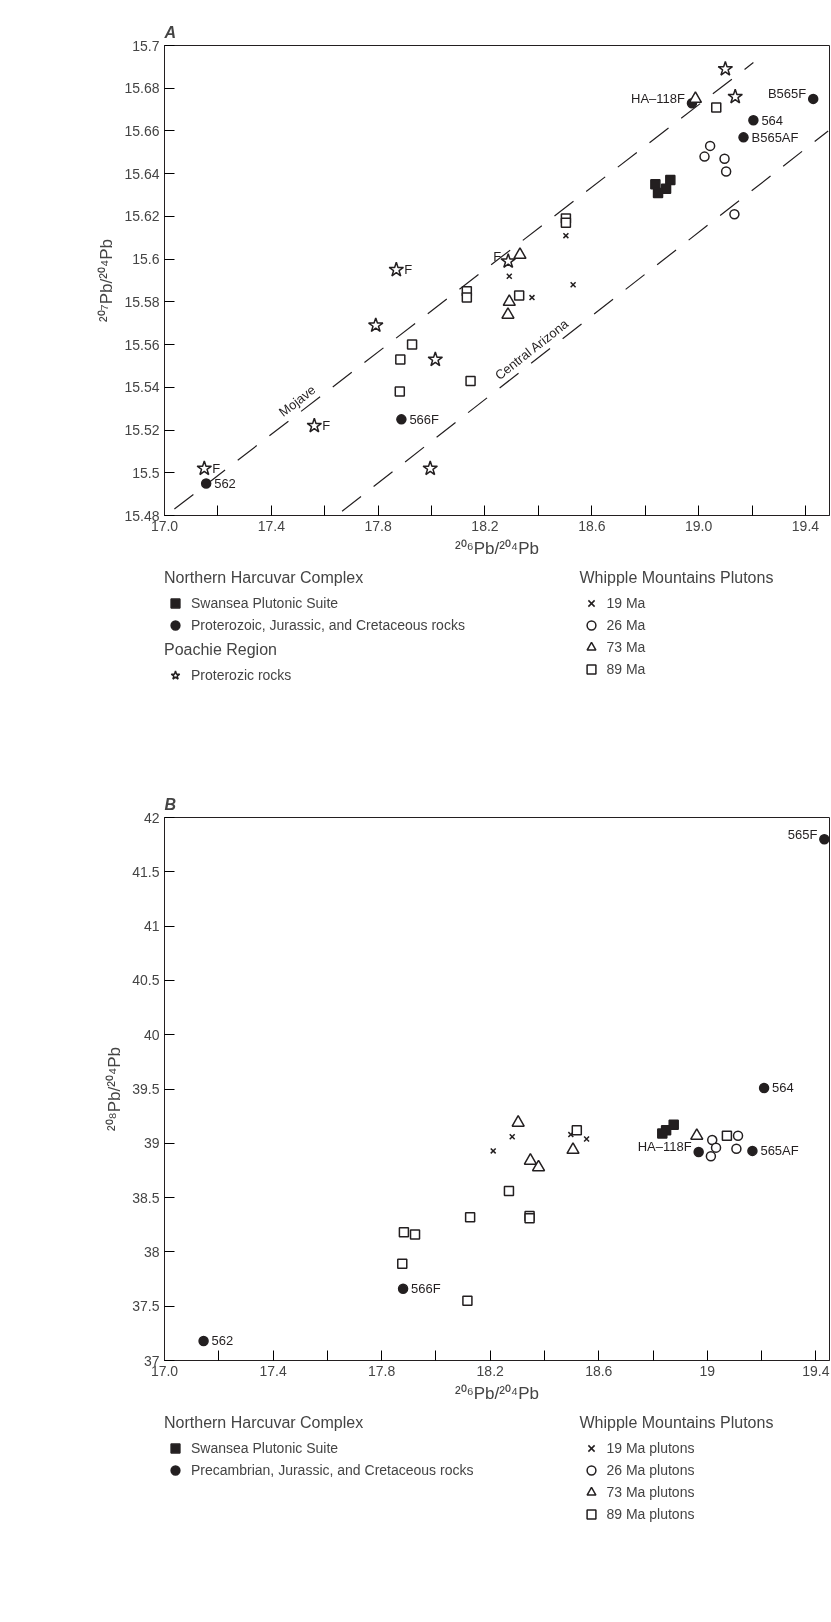 The width and height of the screenshot is (831, 1622). What do you see at coordinates (142, 387) in the screenshot?
I see `y-tick-label: 15.54` at bounding box center [142, 387].